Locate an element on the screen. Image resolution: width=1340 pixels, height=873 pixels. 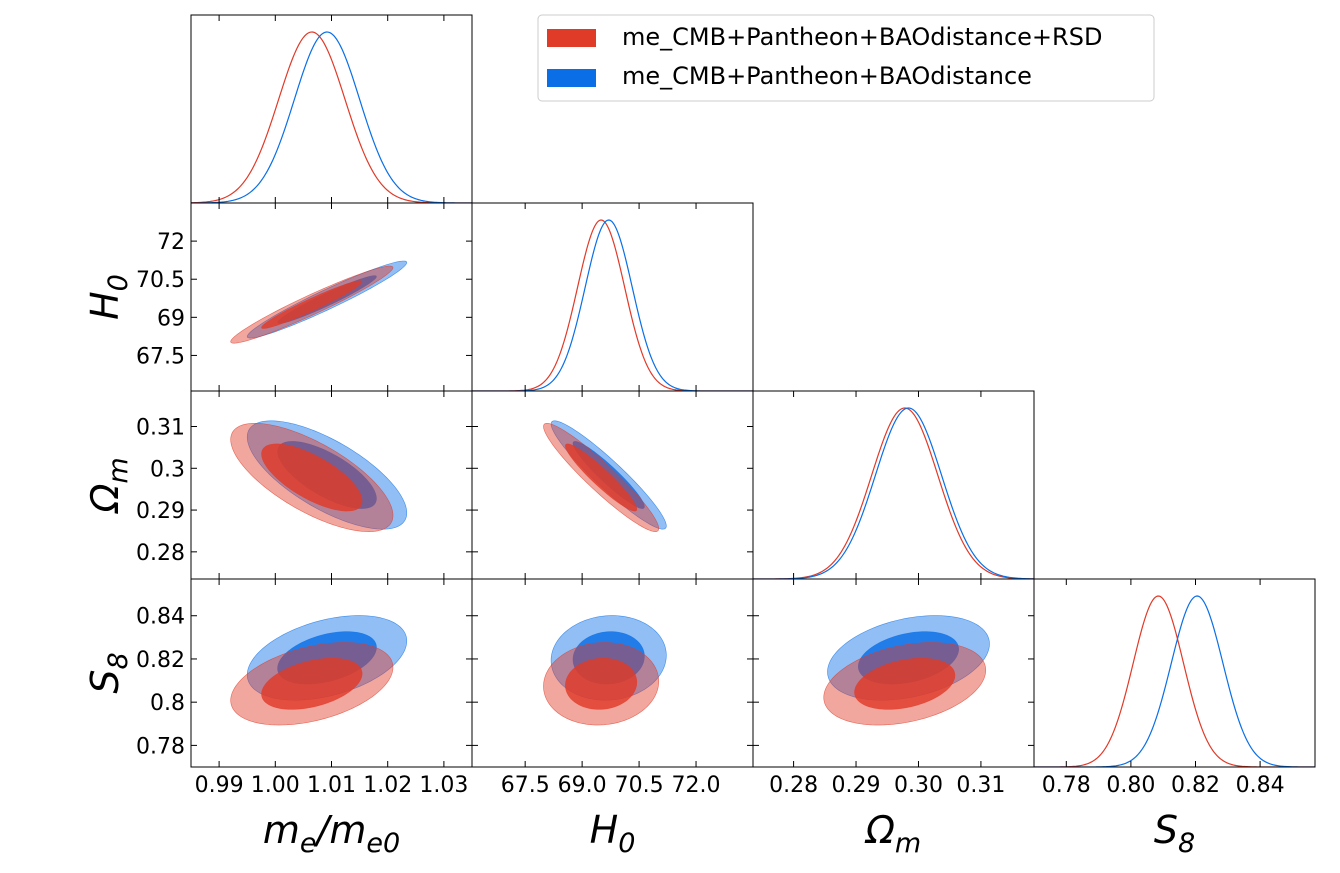
xaxis-title-S8: S8 is located at coordinates (1174, 833).